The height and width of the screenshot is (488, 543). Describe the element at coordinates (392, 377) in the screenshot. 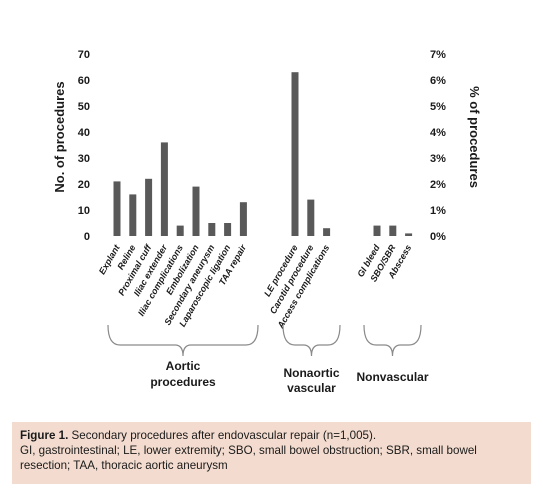

I see `group-label: Nonvascular` at that location.